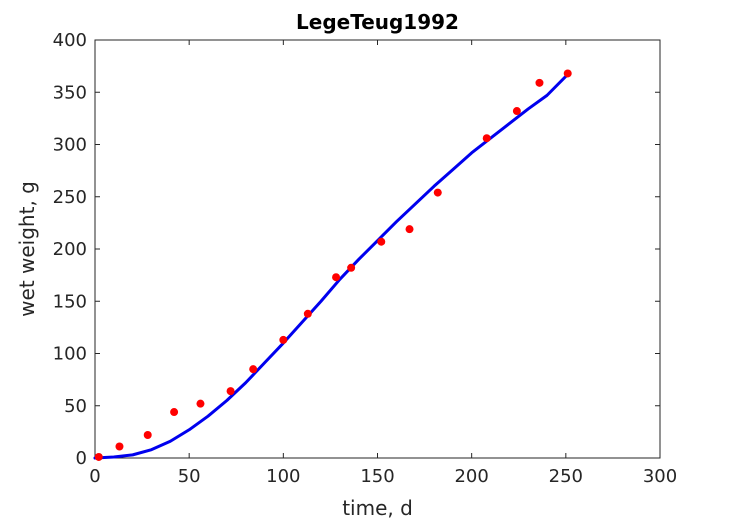 This screenshot has height=521, width=729. I want to click on x-tick-label: 0, so click(94, 476).